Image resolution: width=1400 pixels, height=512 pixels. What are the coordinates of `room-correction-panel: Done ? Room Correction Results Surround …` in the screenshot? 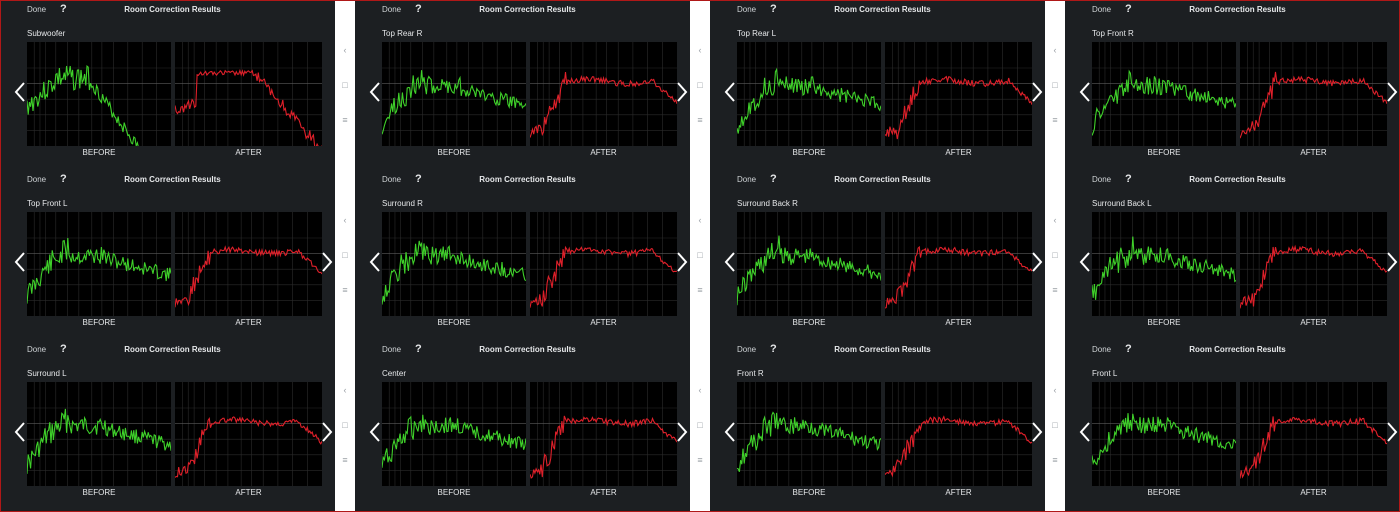 It's located at (522, 255).